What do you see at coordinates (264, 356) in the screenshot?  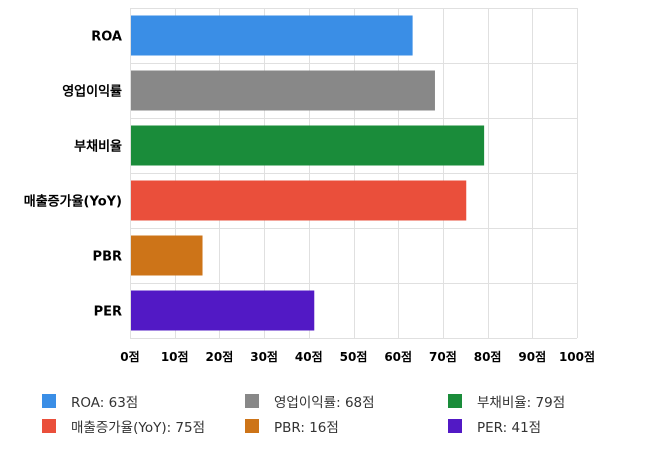 I see `x-tick-label-3: 30점` at bounding box center [264, 356].